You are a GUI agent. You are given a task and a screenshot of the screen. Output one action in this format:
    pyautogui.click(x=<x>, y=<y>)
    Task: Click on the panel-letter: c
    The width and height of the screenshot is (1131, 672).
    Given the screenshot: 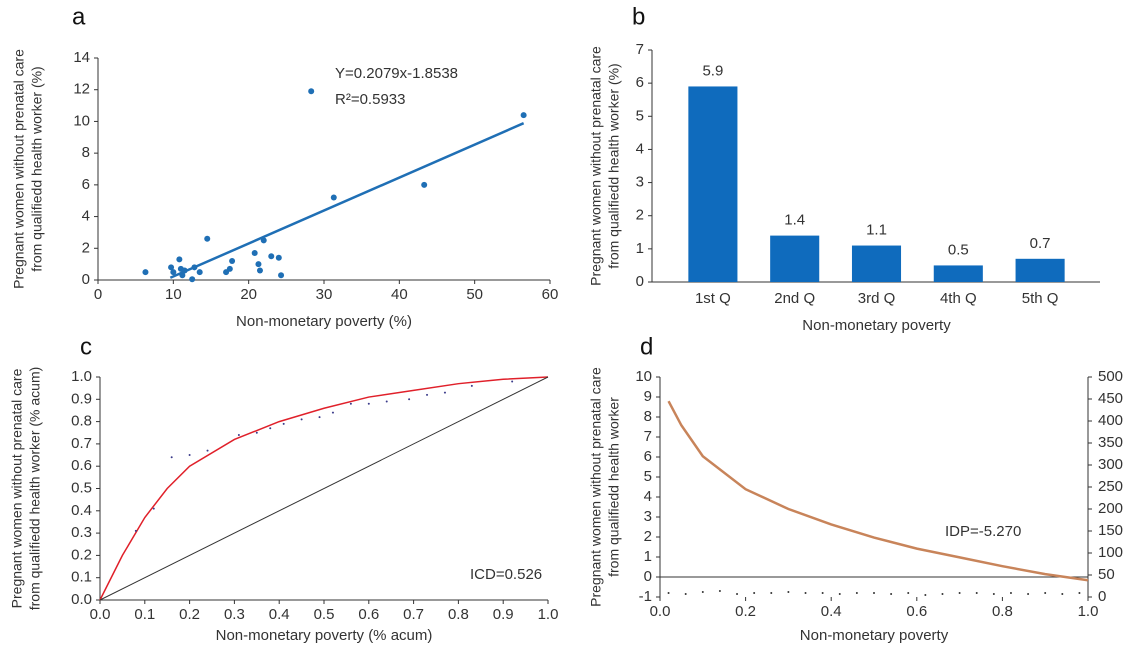 What is the action you would take?
    pyautogui.click(x=86, y=346)
    